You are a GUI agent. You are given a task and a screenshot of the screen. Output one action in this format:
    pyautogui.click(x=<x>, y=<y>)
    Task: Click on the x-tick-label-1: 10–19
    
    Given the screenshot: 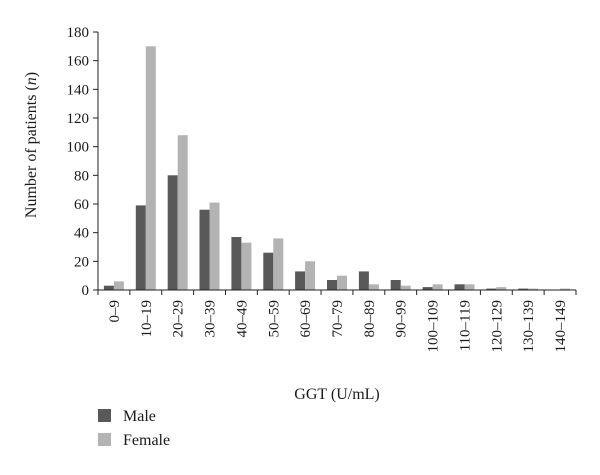 What is the action you would take?
    pyautogui.click(x=147, y=319)
    